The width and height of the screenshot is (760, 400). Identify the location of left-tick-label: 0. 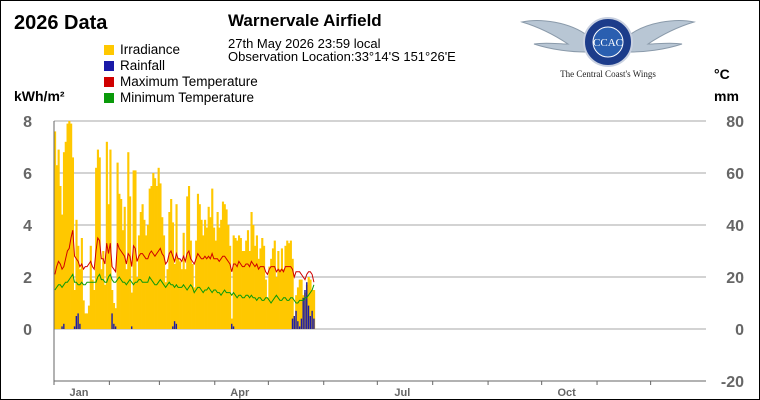
(27, 330).